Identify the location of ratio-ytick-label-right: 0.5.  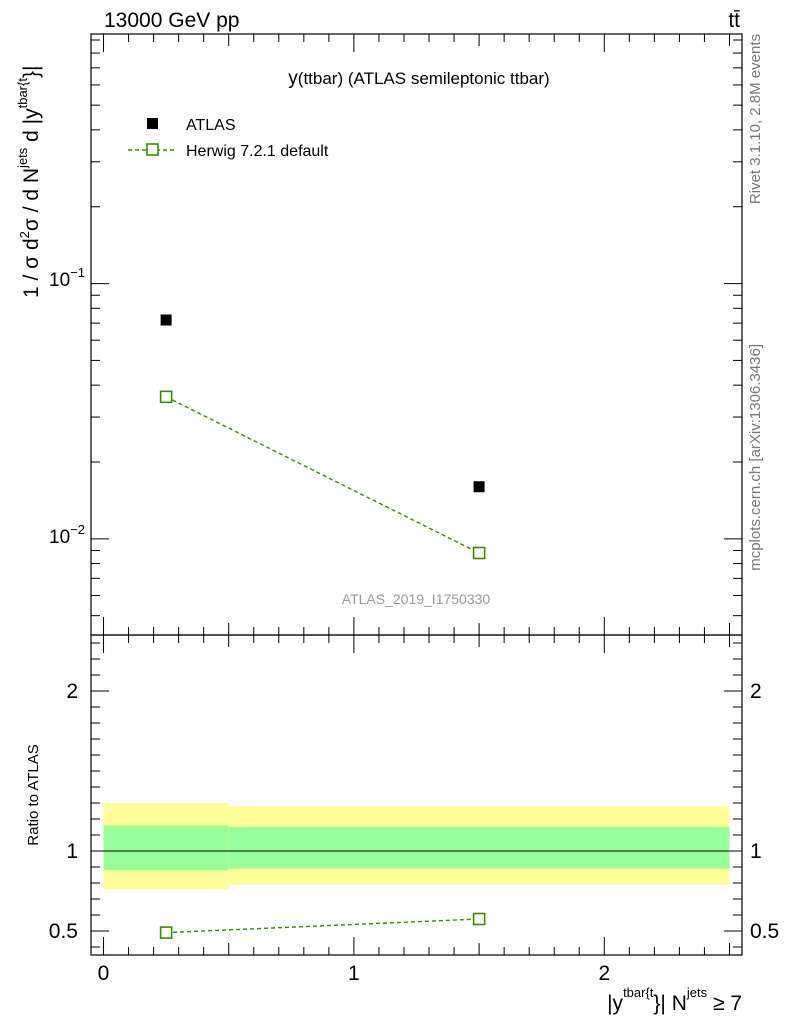
(764, 931).